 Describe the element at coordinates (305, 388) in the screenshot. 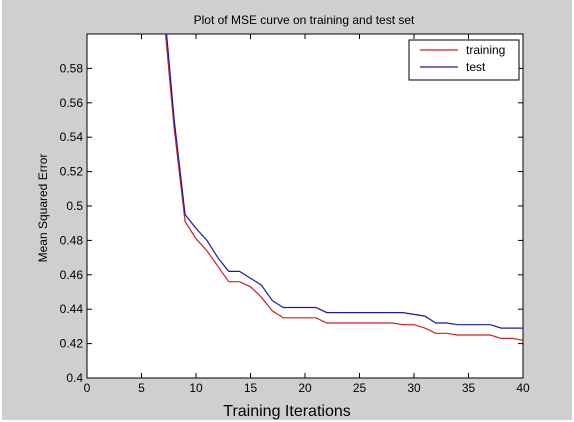

I see `x-tick-label: 20` at that location.